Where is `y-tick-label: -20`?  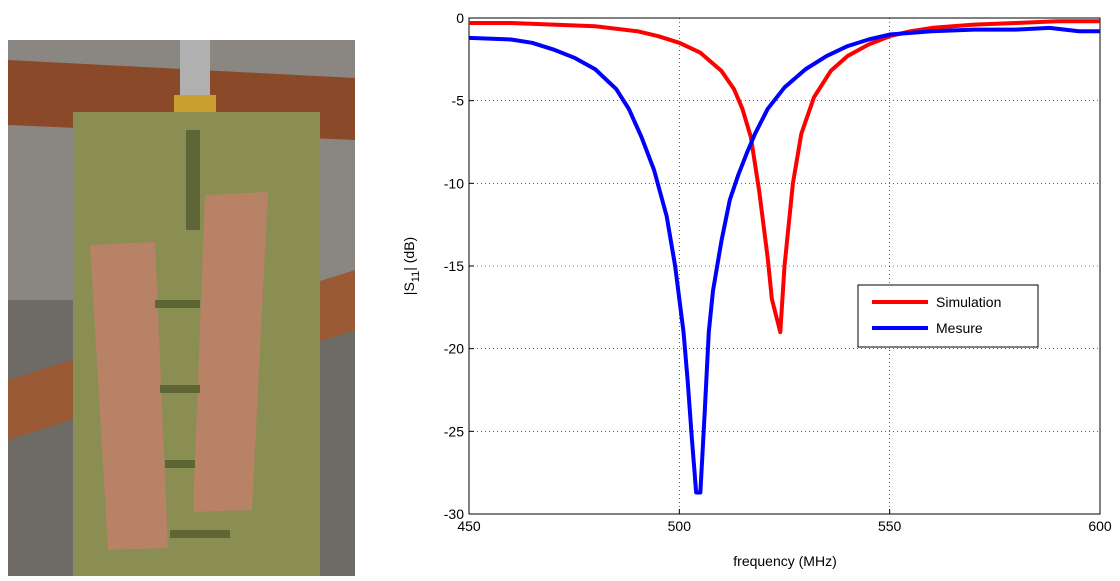
y-tick-label: -20 is located at coordinates (454, 349).